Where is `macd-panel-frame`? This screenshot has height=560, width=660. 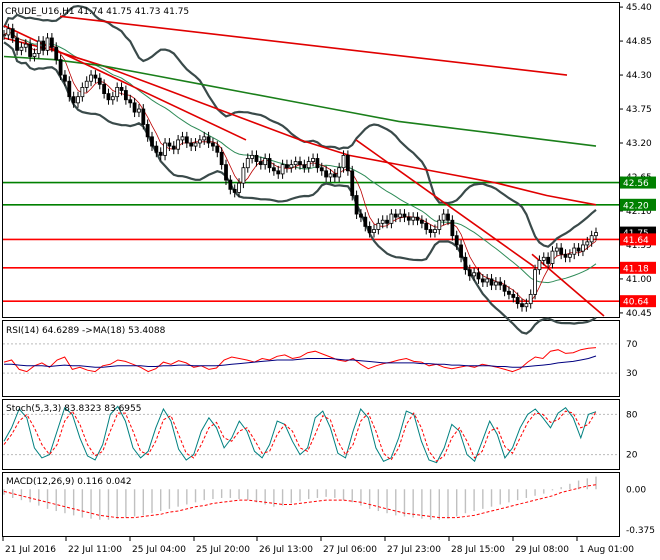
macd-panel-frame is located at coordinates (311, 504).